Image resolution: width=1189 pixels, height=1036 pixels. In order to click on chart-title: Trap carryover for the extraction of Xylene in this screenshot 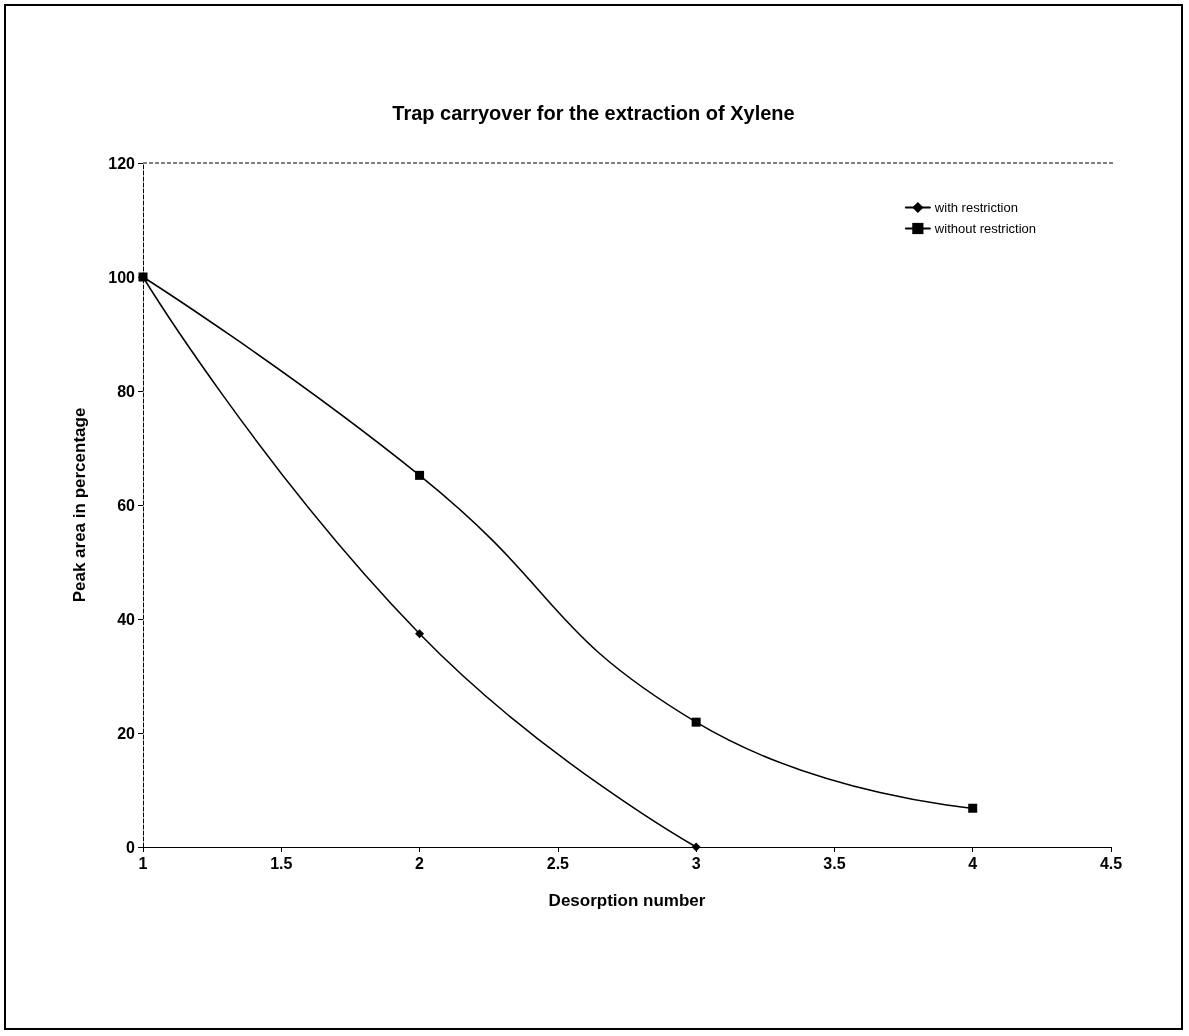, I will do `click(593, 113)`.